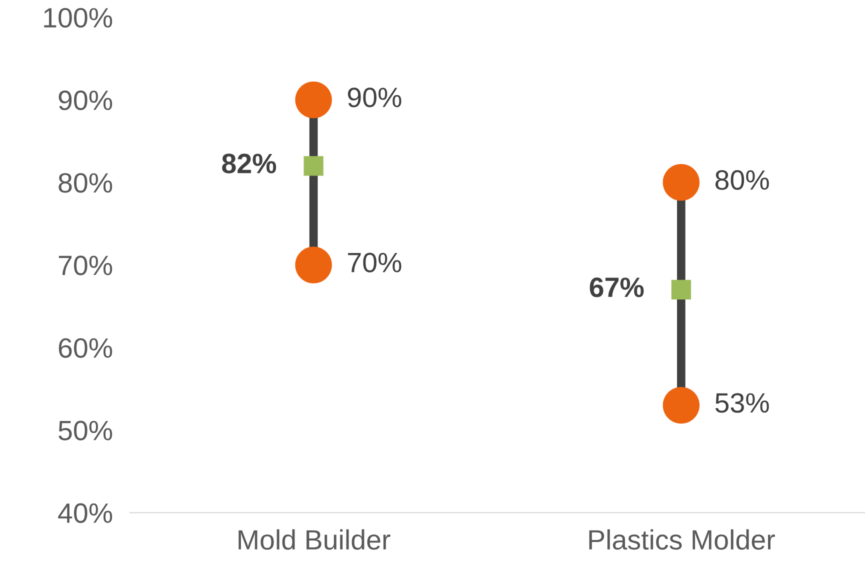  Describe the element at coordinates (375, 98) in the screenshot. I see `data-label: 90%` at that location.